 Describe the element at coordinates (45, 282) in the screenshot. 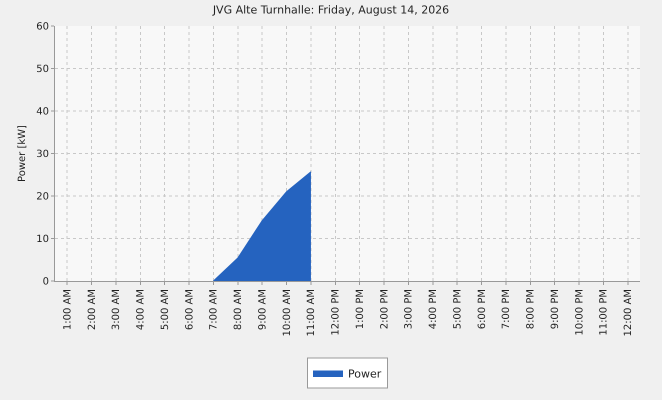

I see `y-tick-label: 0` at that location.